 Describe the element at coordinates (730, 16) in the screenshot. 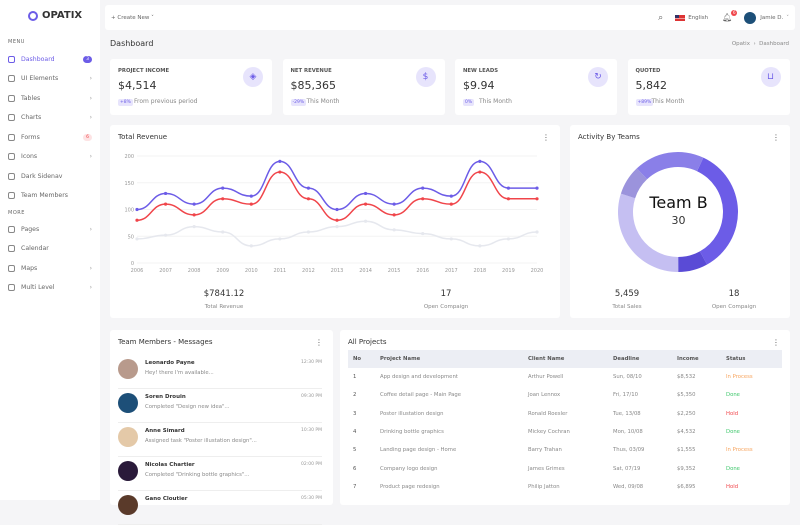

I see `bell-icon: 🔔︎ 6` at that location.